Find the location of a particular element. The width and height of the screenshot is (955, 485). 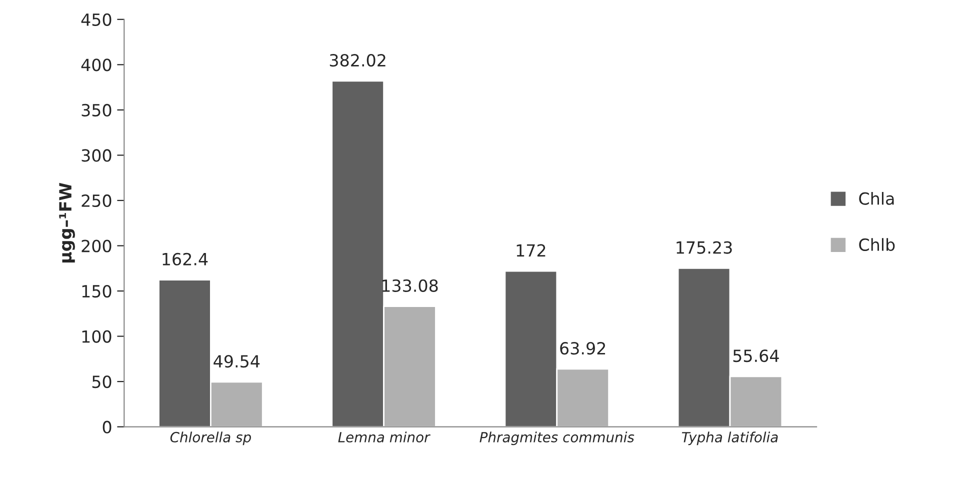

y-tick-label: 250 is located at coordinates (97, 201).